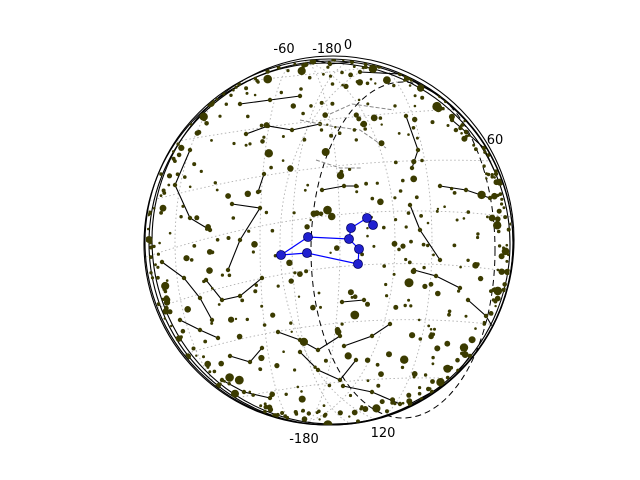  Describe the element at coordinates (383, 433) in the screenshot. I see `tick-label-bottom-right: 120` at that location.